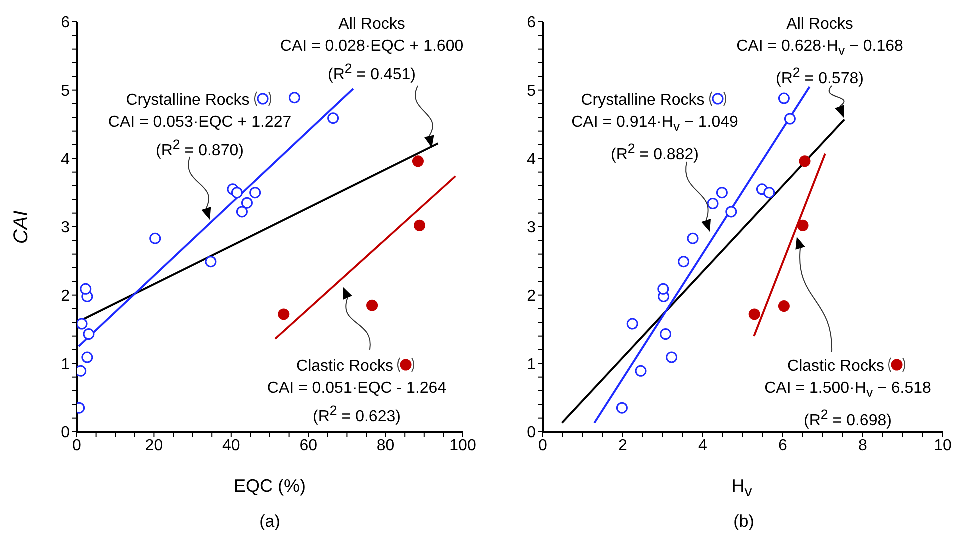 This screenshot has height=541, width=954. Describe the element at coordinates (820, 48) in the screenshot. I see `annotation: CAI = 0.628·H$_{v}$ − 0.168` at that location.